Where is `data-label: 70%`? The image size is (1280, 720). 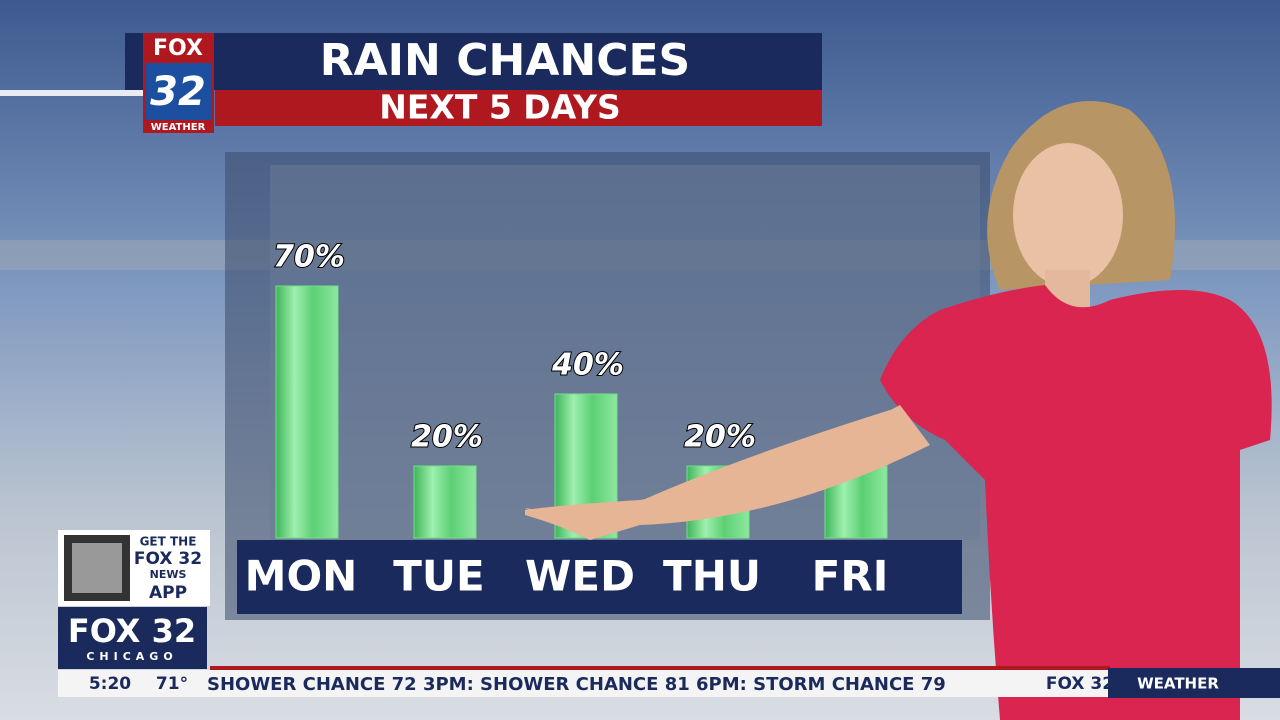
data-label: 70% is located at coordinates (309, 257).